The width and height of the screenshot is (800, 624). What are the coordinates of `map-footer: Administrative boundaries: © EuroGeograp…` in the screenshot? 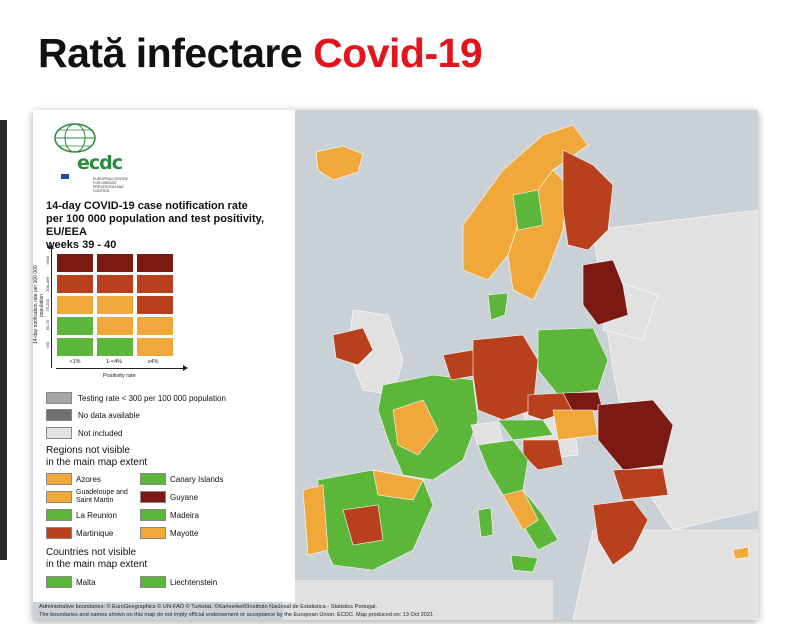 It's located at (396, 611).